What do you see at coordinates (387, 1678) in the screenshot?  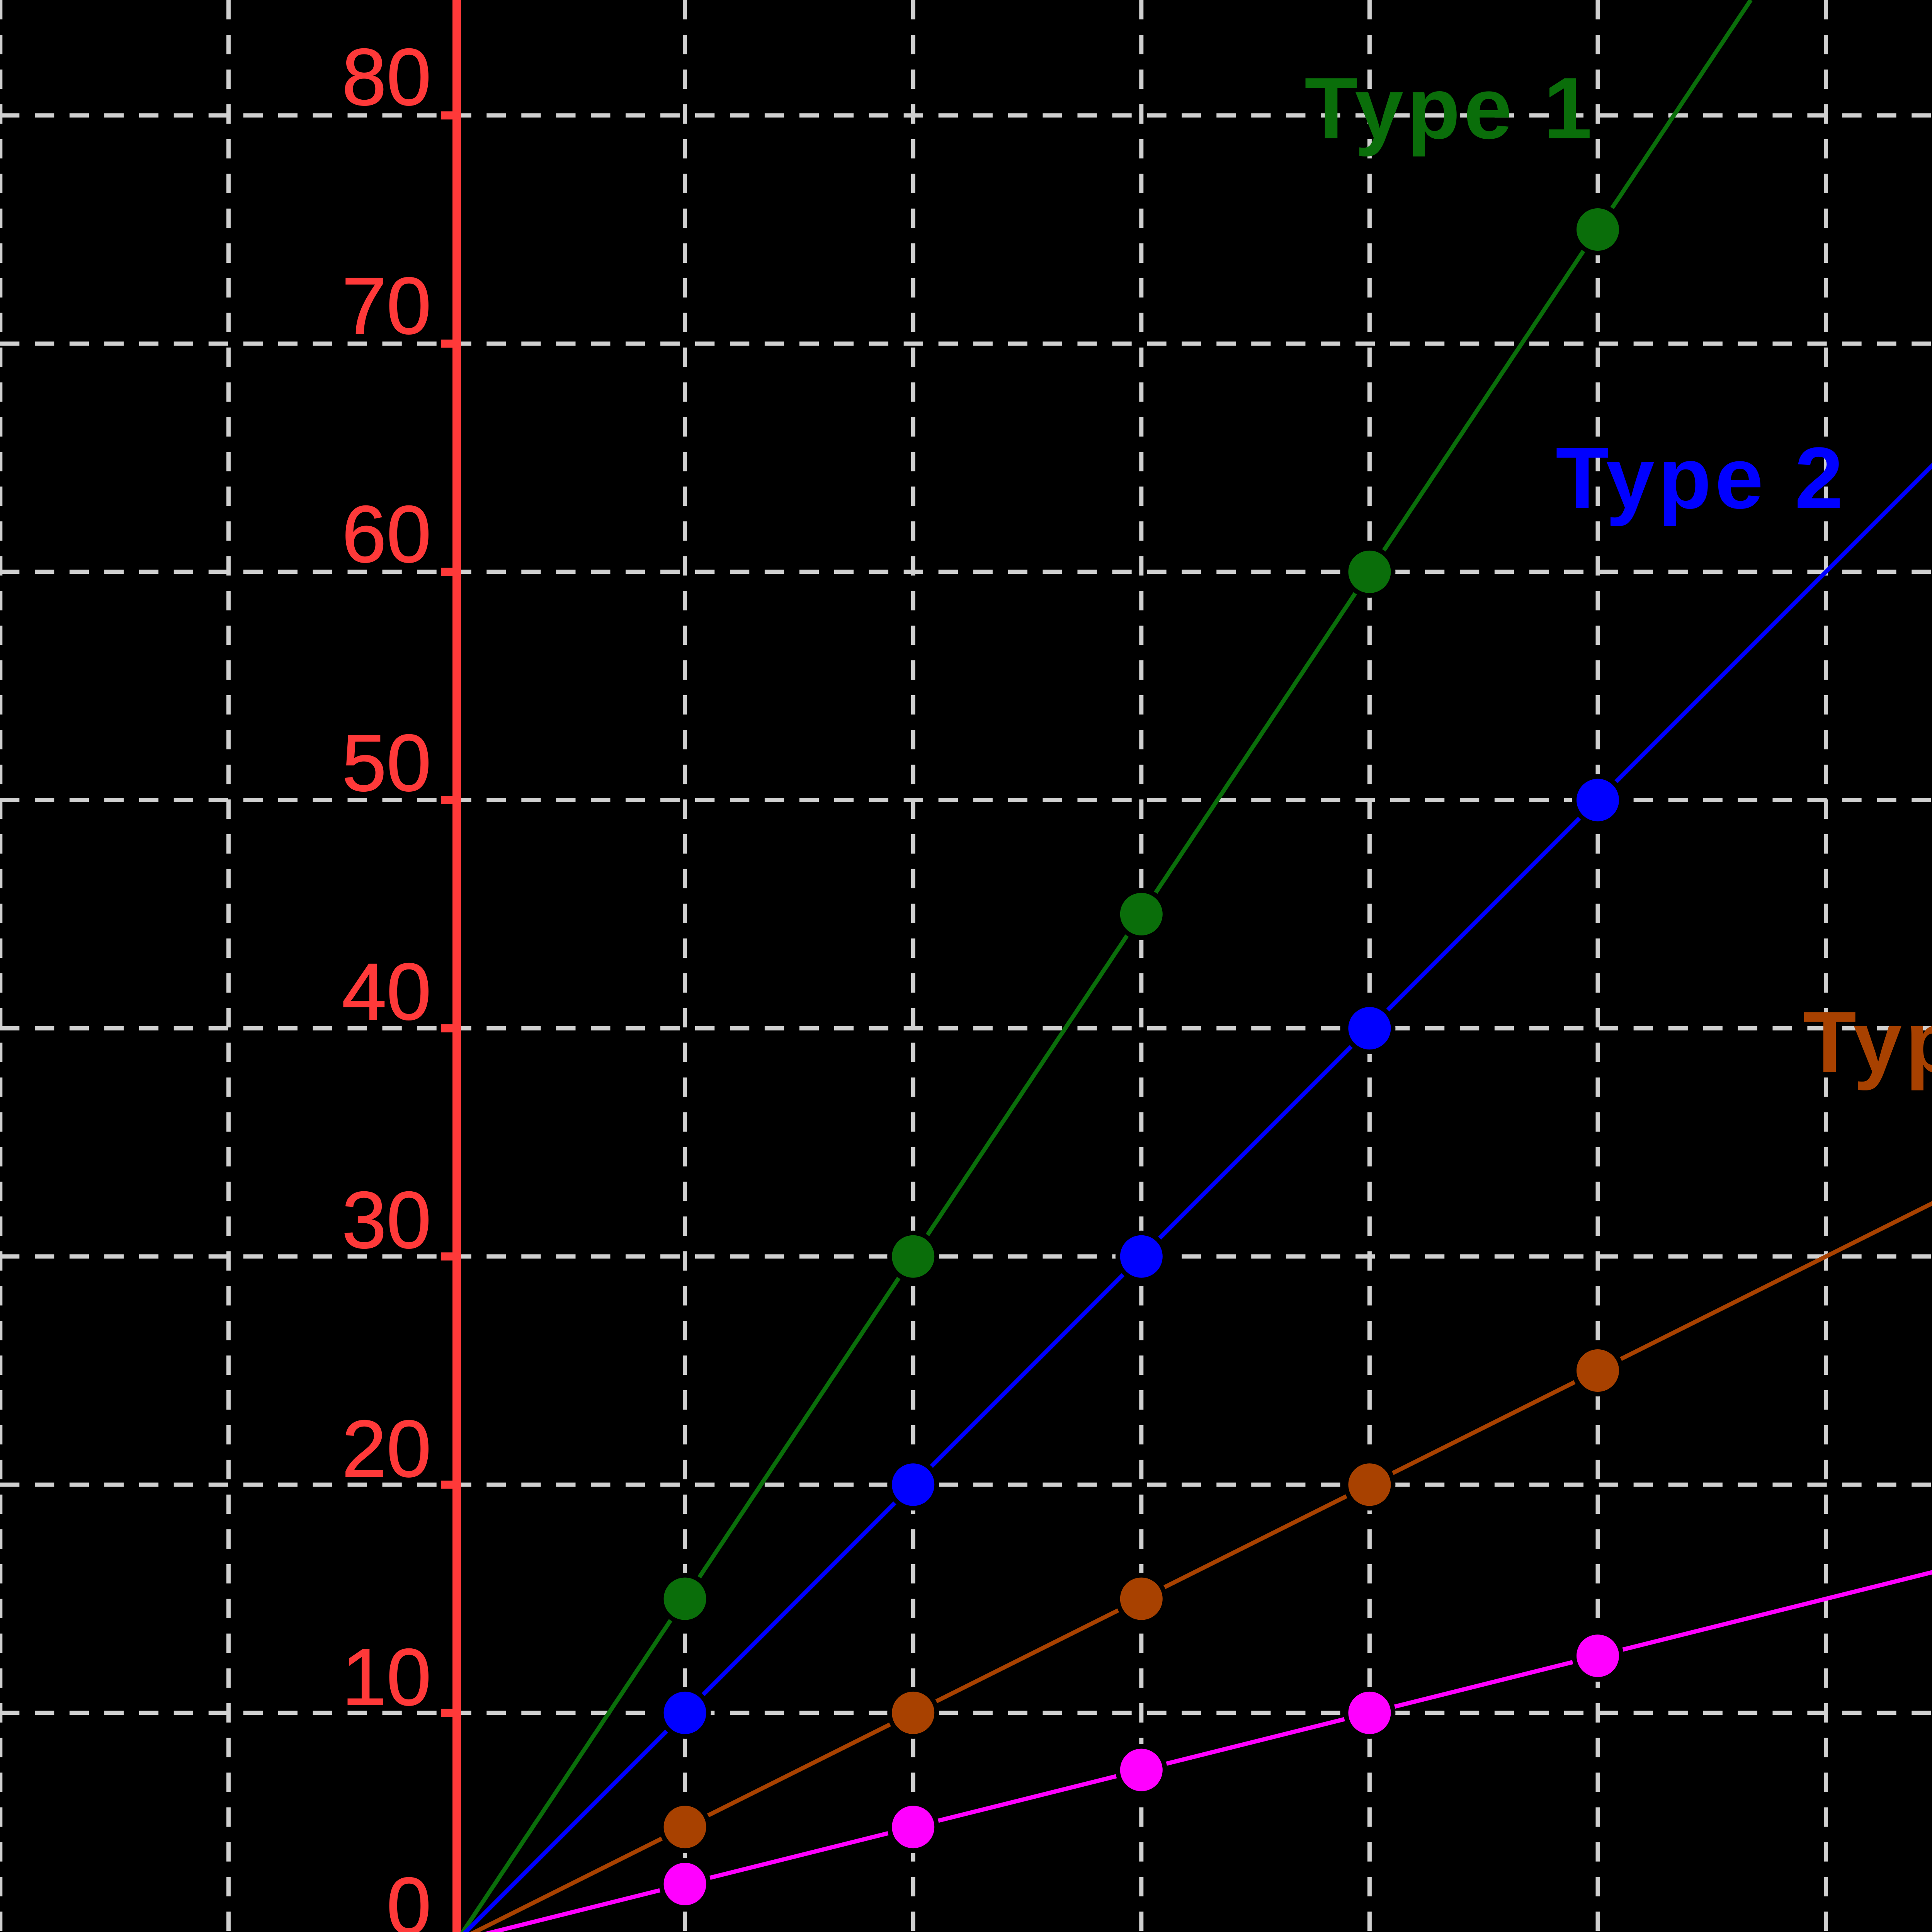 I see `svg-text: 10` at bounding box center [387, 1678].